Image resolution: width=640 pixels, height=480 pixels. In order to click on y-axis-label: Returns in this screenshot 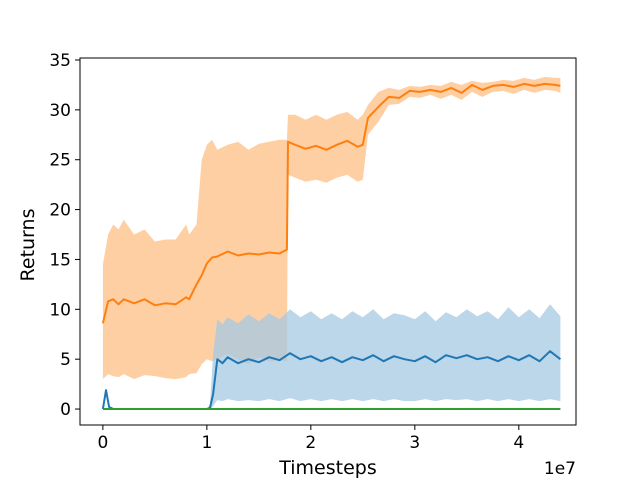, I will do `click(28, 245)`.